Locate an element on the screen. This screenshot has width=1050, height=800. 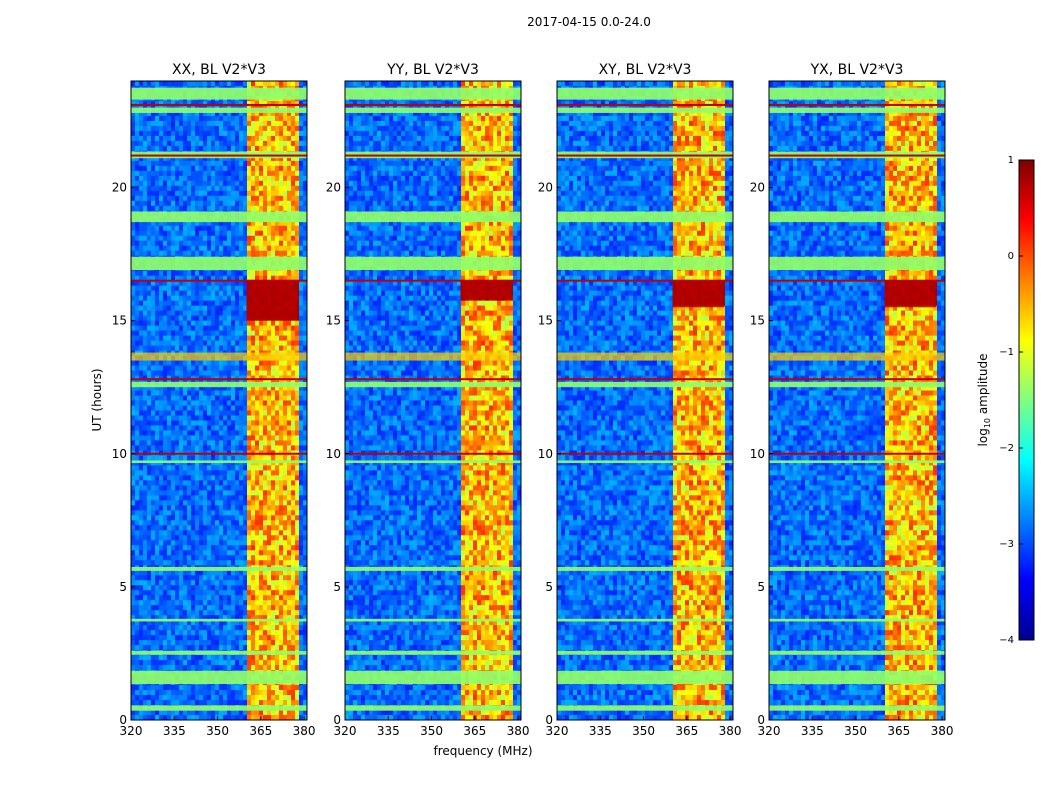
x-tick-label: 365 is located at coordinates (260, 731).